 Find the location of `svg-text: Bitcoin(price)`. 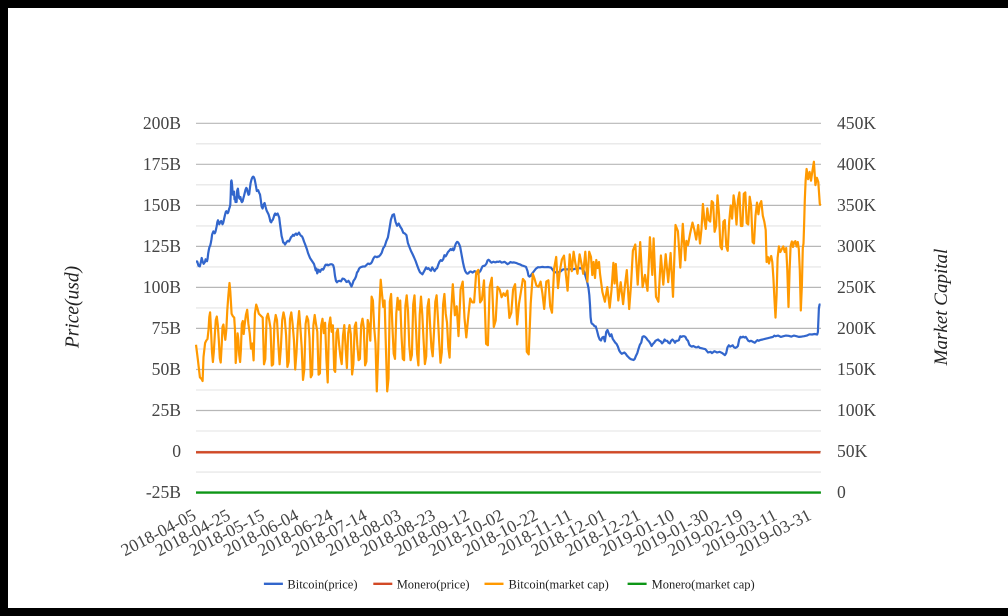

svg-text: Bitcoin(price) is located at coordinates (322, 584).